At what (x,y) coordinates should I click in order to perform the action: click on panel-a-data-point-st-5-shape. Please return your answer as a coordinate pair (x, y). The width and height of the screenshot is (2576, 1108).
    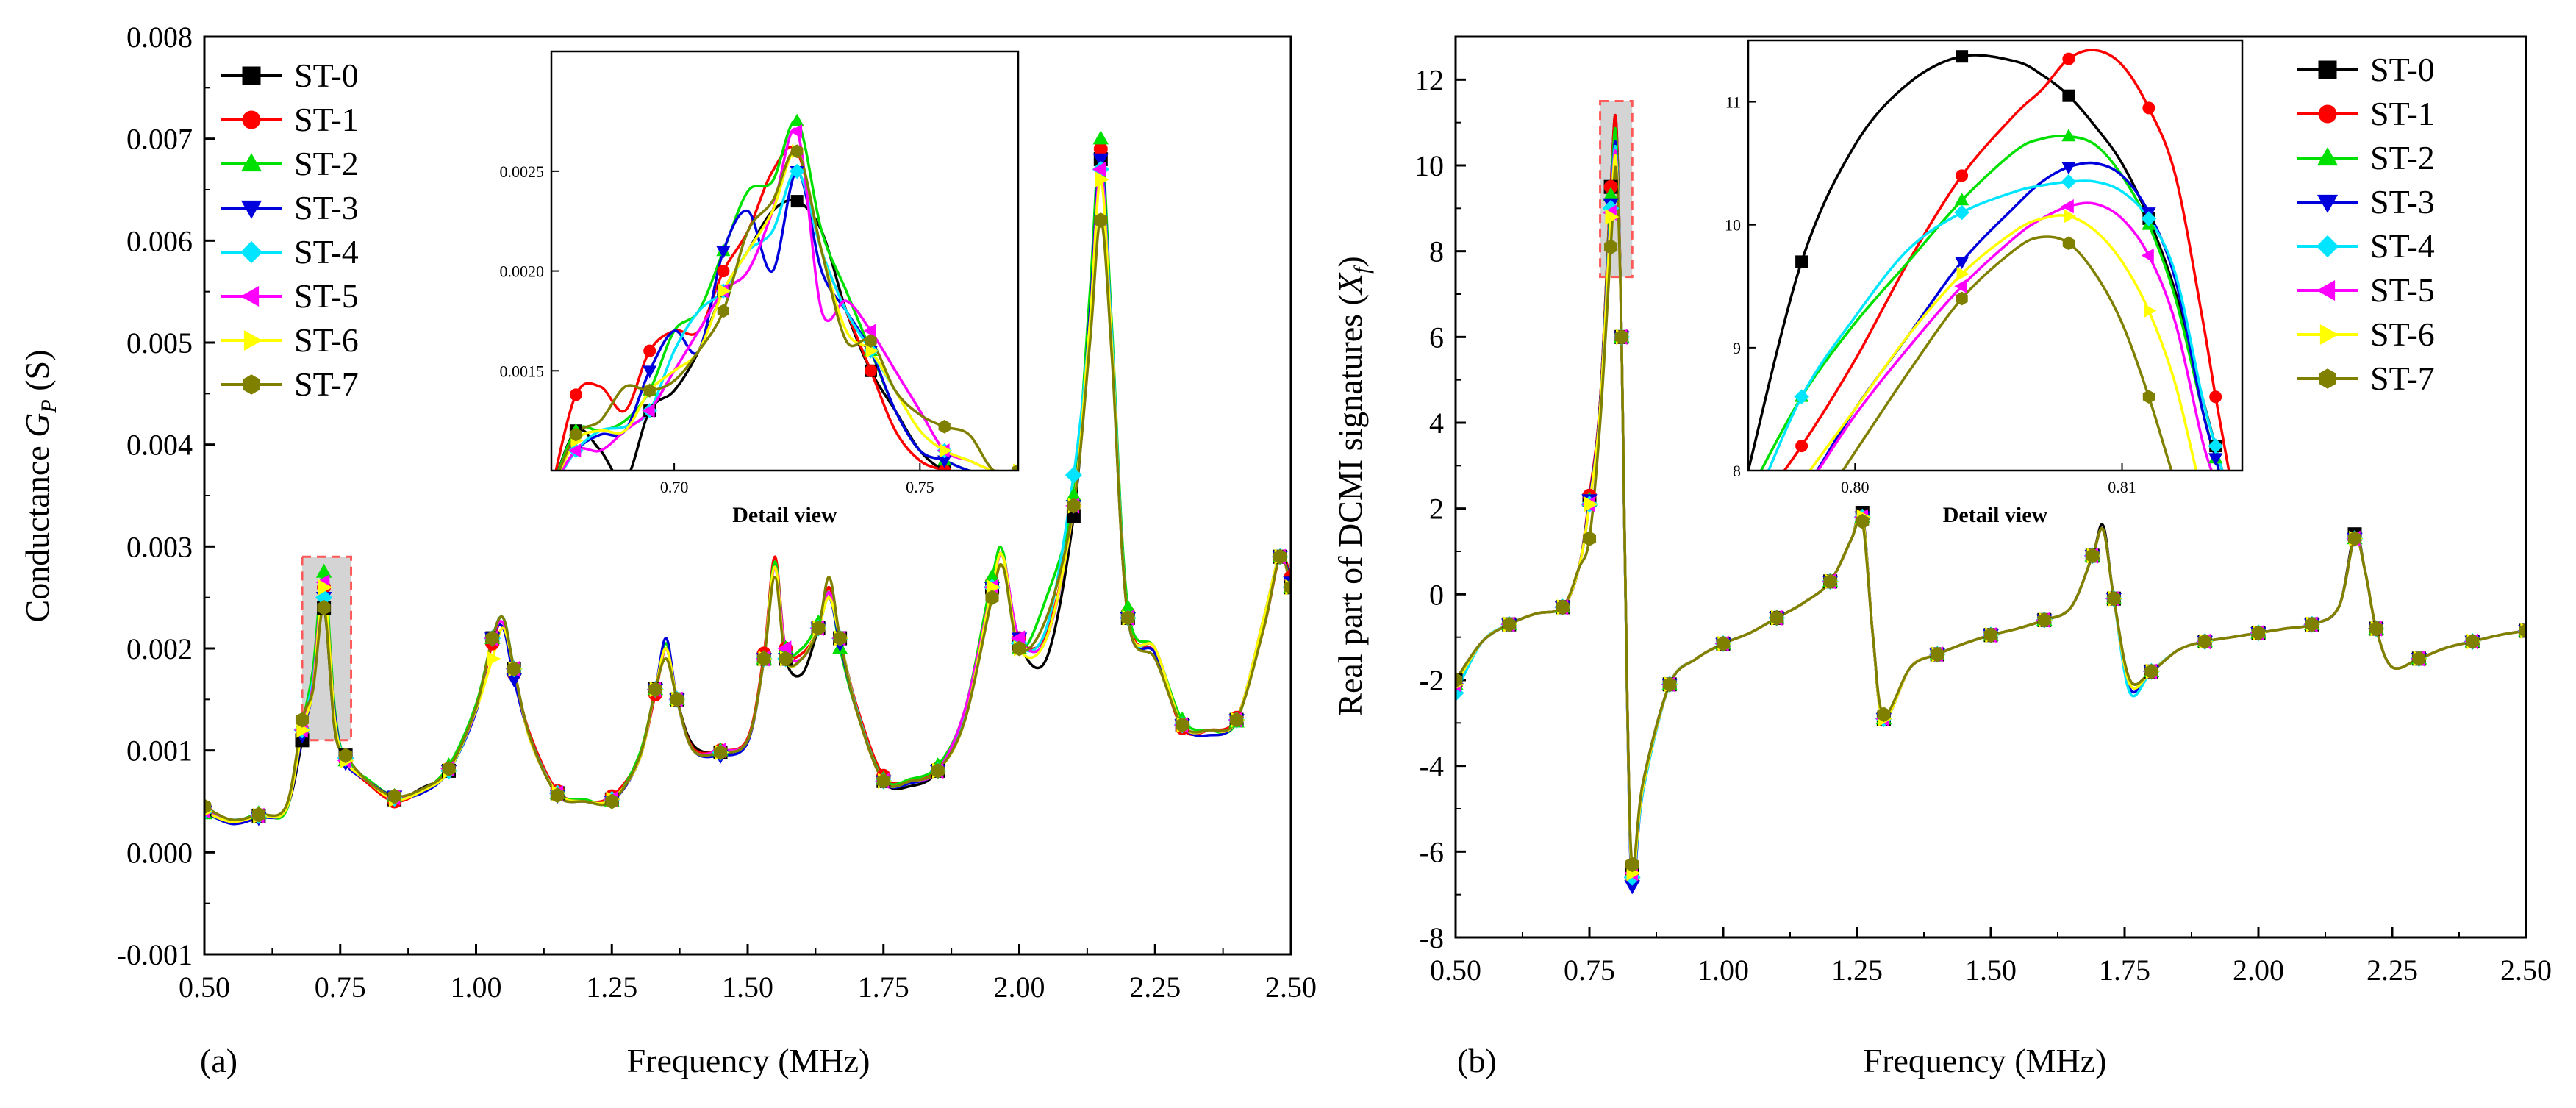
    Looking at the image, I should click on (1099, 169).